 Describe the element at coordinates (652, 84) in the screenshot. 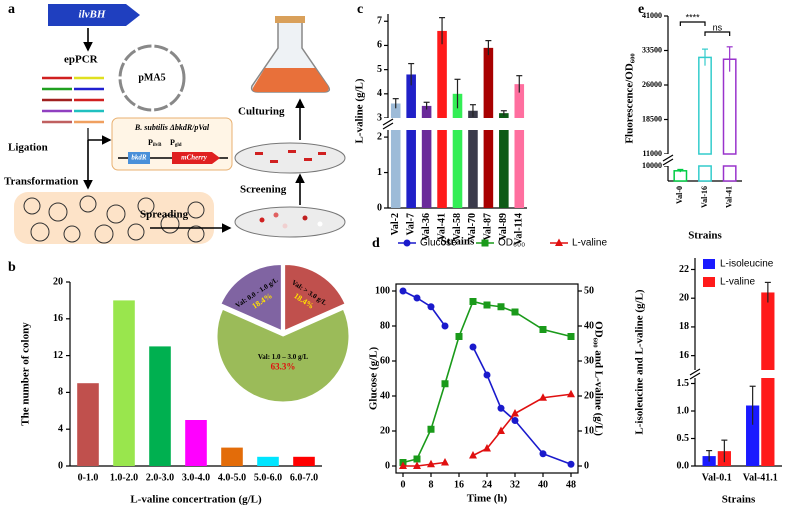

I see `y-tick-label: 26000` at that location.